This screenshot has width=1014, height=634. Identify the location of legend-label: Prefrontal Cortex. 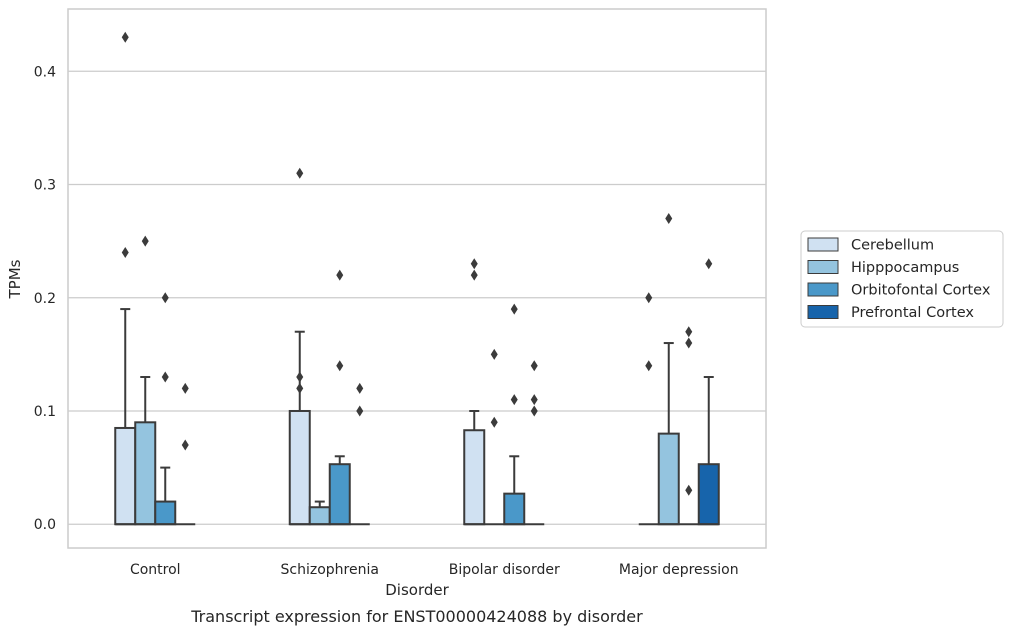
(912, 313).